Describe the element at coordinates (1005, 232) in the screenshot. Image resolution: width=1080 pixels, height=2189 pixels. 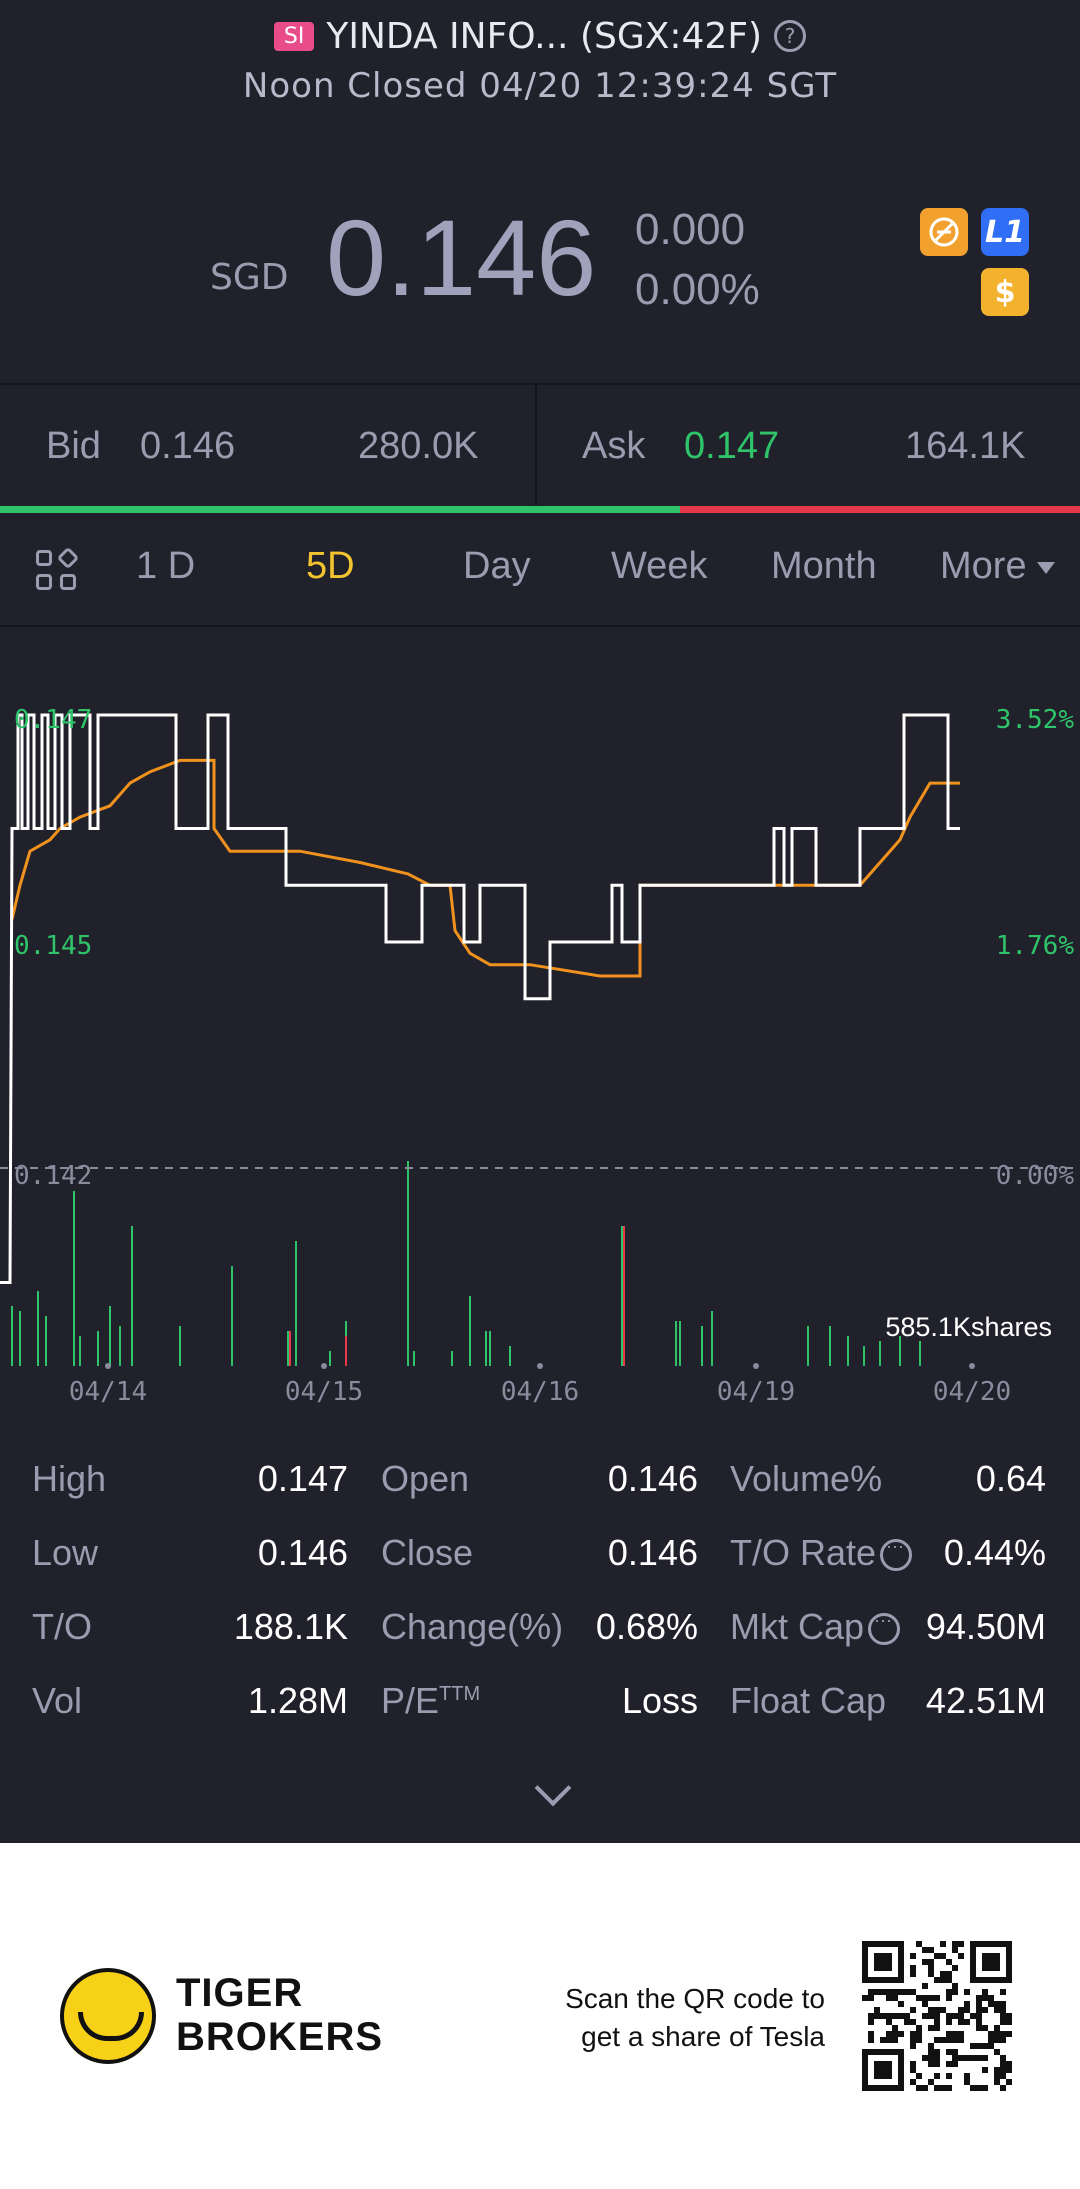
I see `level1-icon: L1` at that location.